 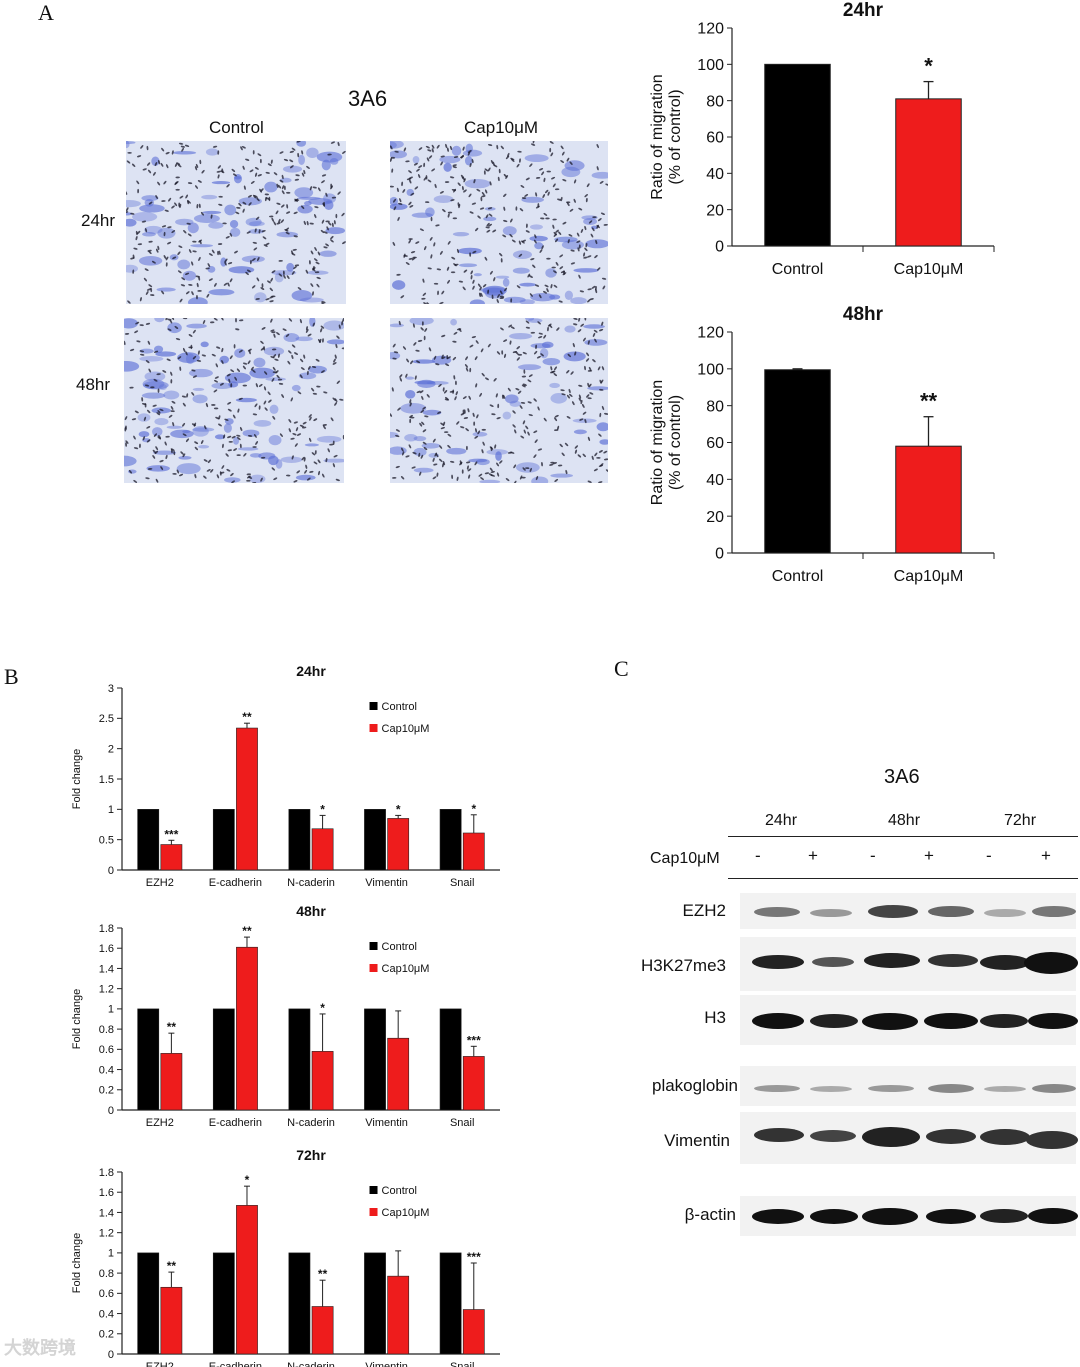 I want to click on blot-sign-4: +, so click(x=929, y=855).